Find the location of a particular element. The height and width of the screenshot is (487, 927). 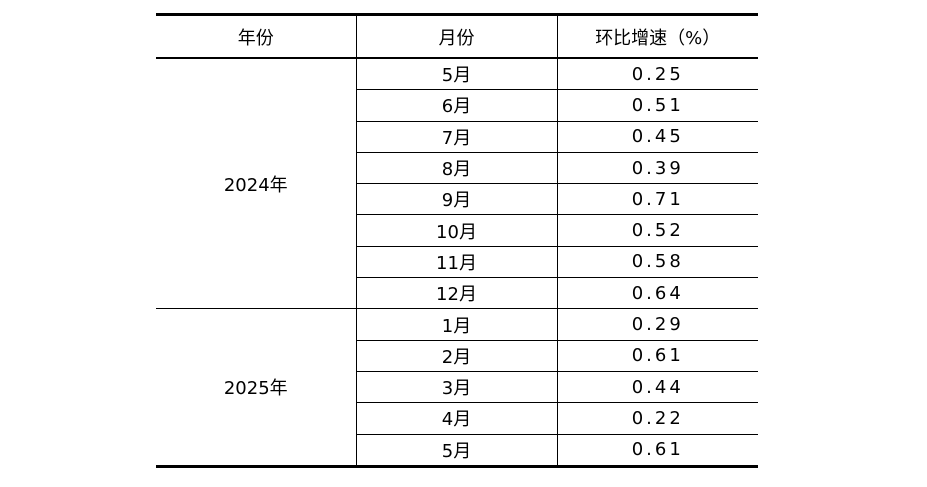

table-row: 8月 0.39 is located at coordinates (457, 168).